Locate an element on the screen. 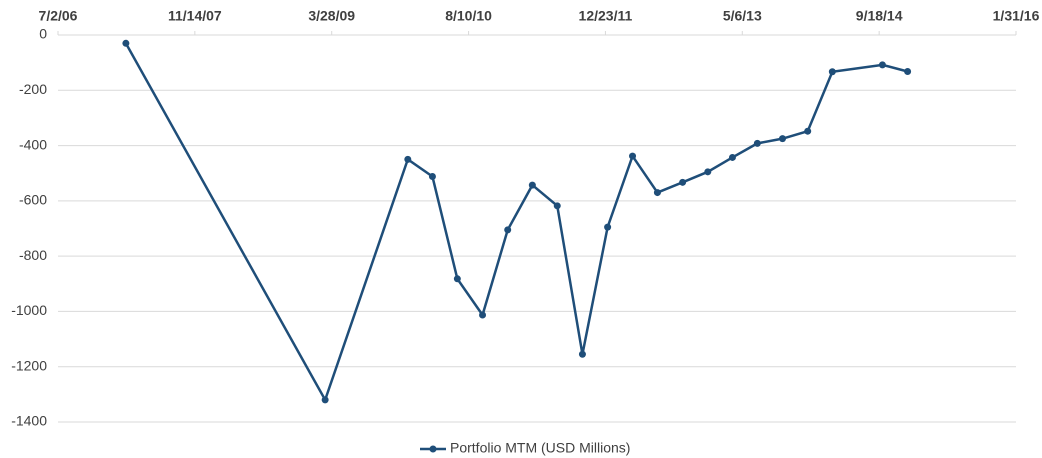 The width and height of the screenshot is (1042, 458). y-tick-label: 0 is located at coordinates (43, 34).